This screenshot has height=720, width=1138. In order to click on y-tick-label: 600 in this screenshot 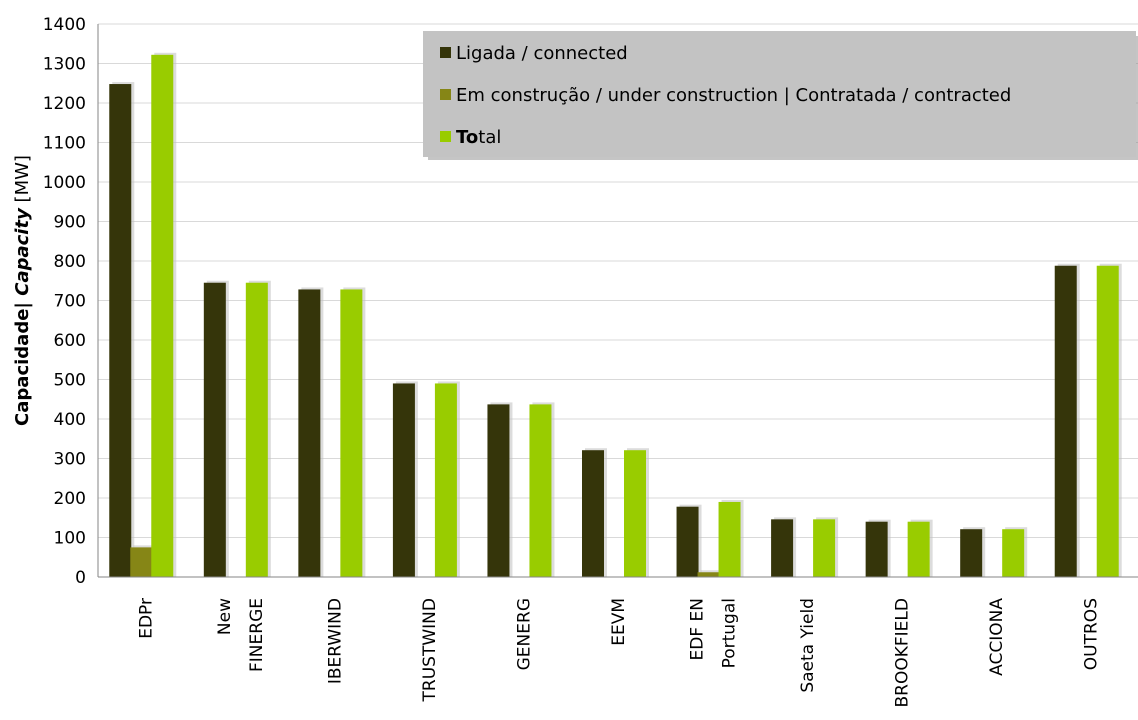, I will do `click(70, 341)`.